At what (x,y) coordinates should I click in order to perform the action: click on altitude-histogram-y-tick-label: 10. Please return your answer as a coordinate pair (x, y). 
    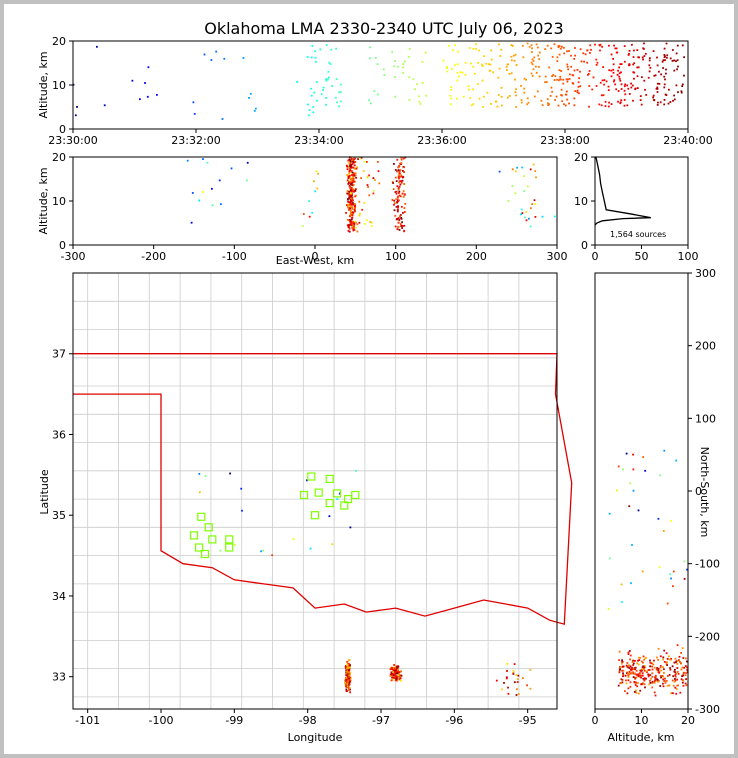
    Looking at the image, I should click on (581, 201).